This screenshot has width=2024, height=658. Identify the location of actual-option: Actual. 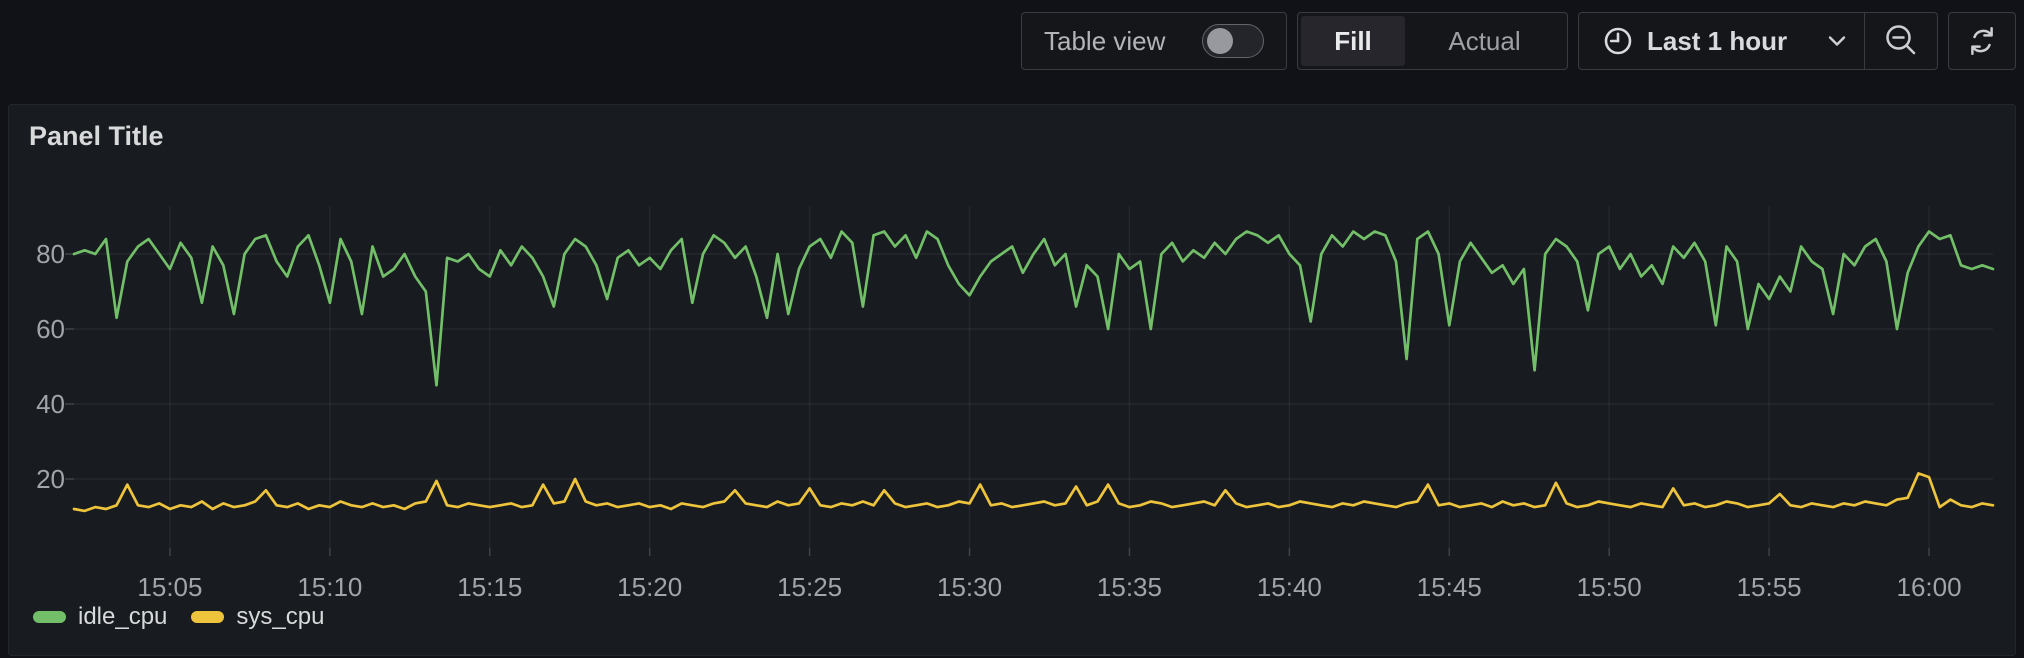
(1484, 40).